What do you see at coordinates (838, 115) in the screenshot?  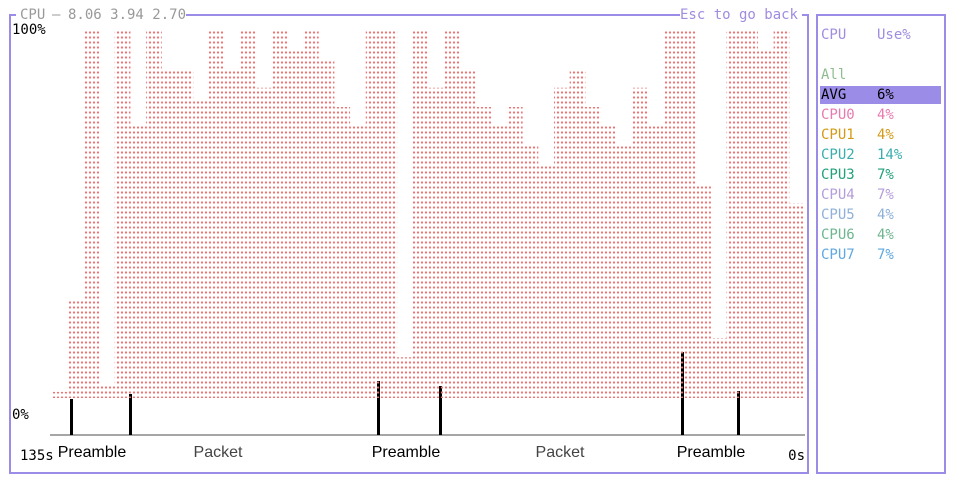 I see `cpu-name: CPU0` at bounding box center [838, 115].